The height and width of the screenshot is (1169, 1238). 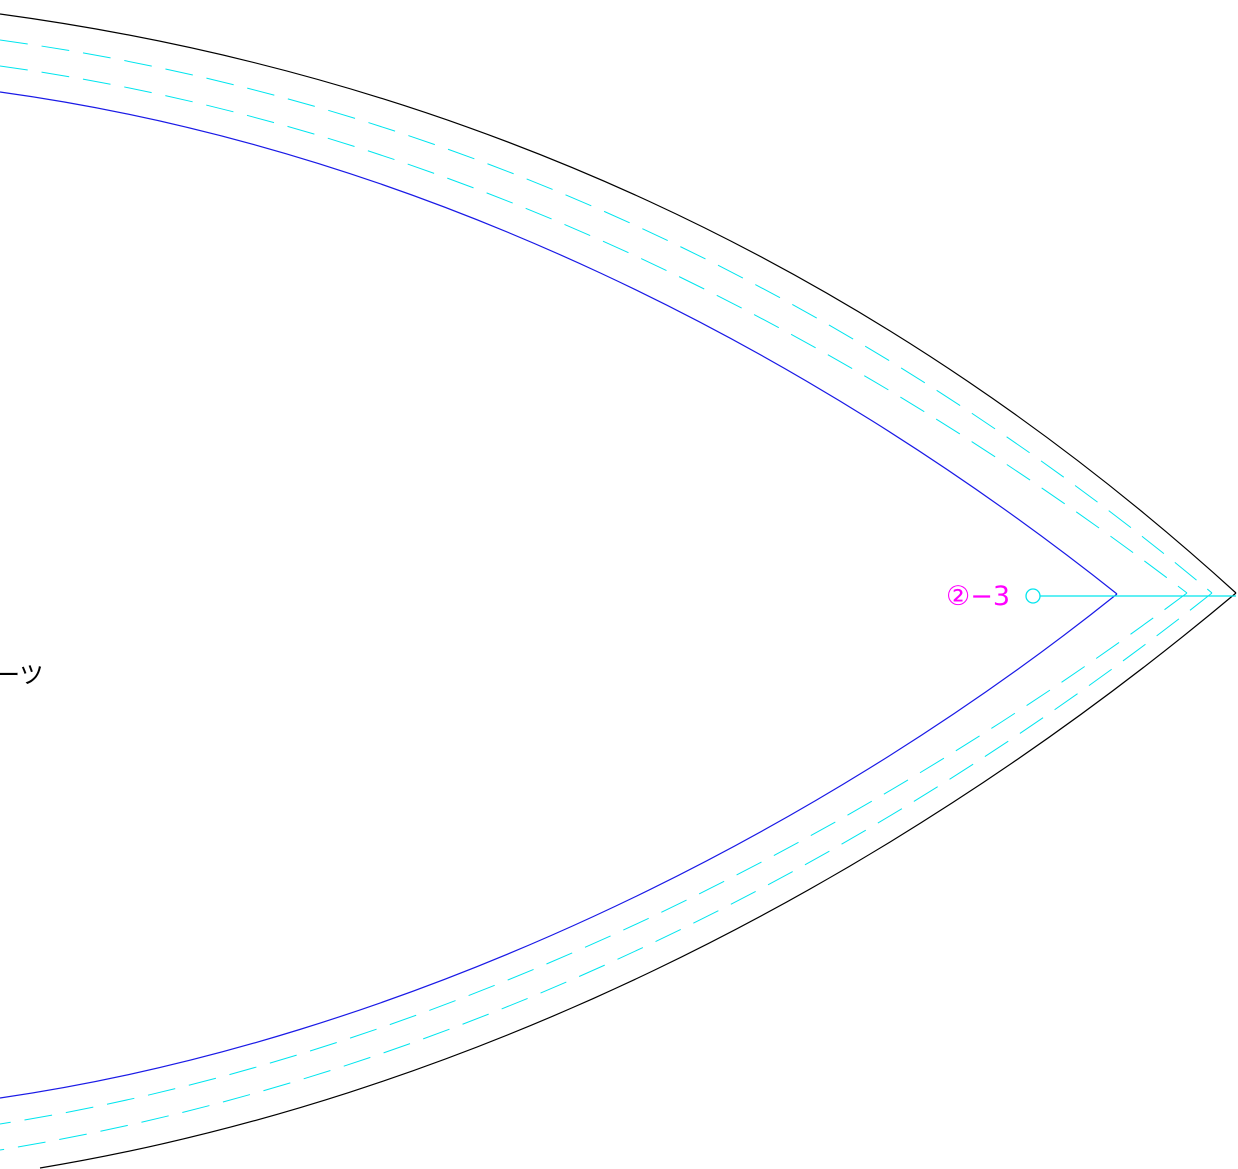 I want to click on side-text-fragment: ーツ, so click(x=22, y=675).